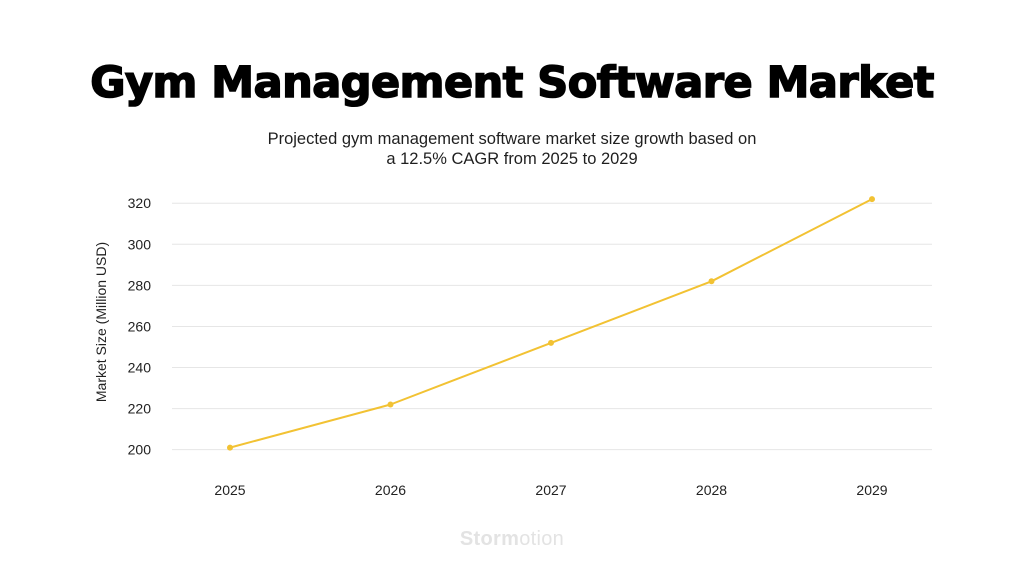 This screenshot has height=576, width=1024. Describe the element at coordinates (229, 490) in the screenshot. I see `x-tick-label: 2025` at that location.